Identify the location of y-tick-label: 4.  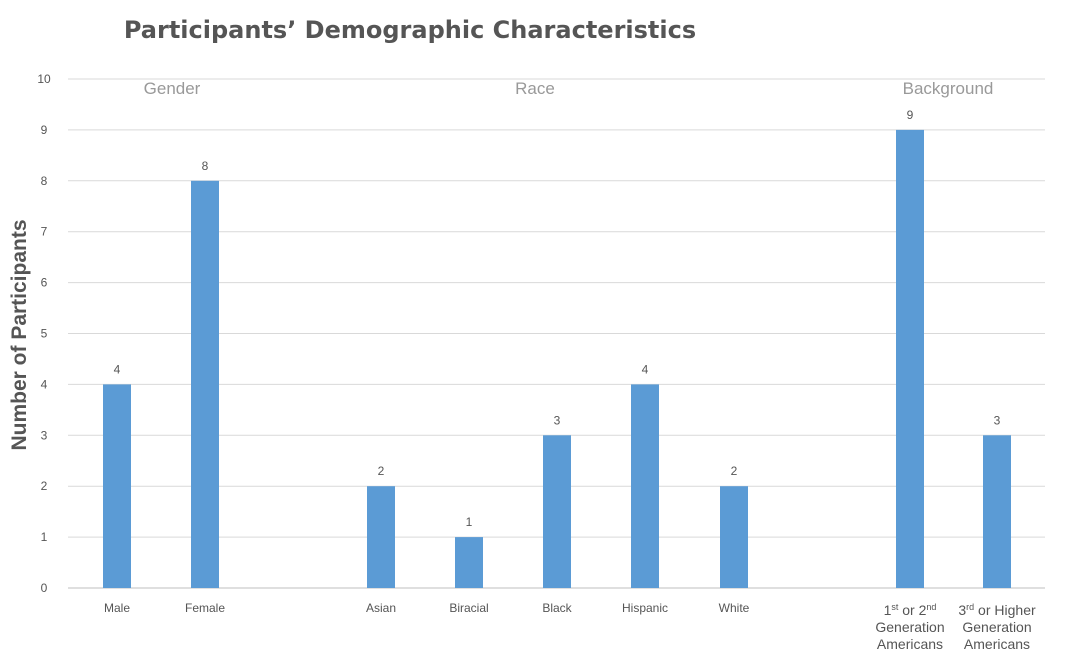
(44, 384).